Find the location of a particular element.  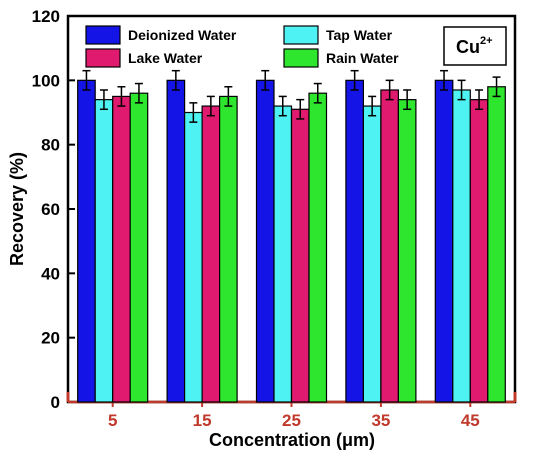

legend-item: Deionized Water is located at coordinates (161, 35).